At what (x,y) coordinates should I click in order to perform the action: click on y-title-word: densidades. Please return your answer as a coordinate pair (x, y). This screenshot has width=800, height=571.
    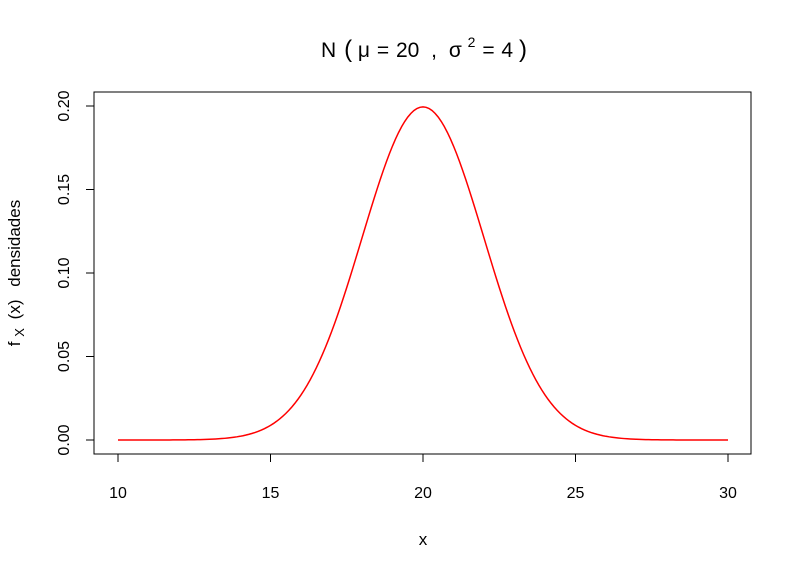
    Looking at the image, I should click on (14, 243).